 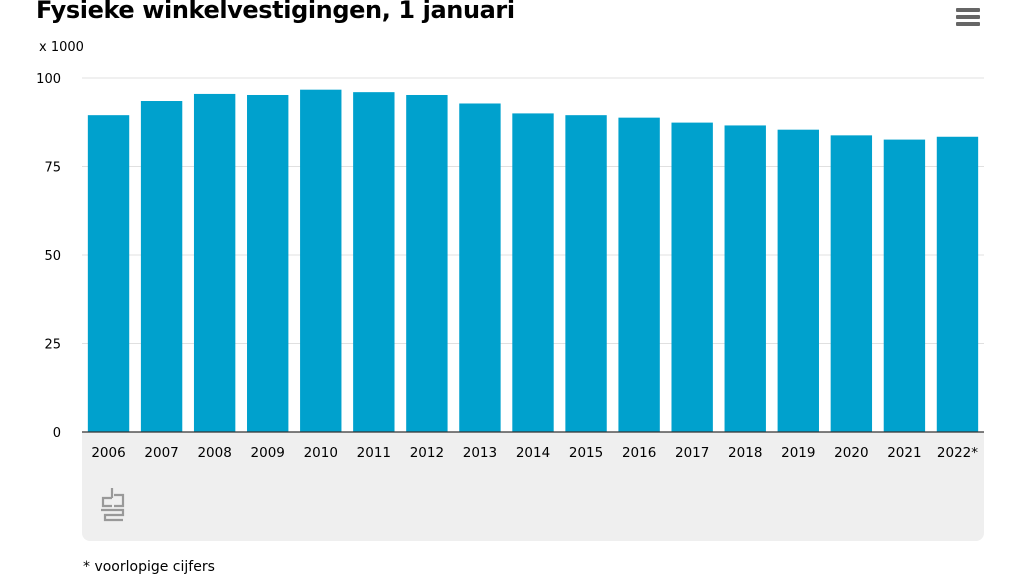 What do you see at coordinates (61, 47) in the screenshot?
I see `y-axis-unit-label: x 1000` at bounding box center [61, 47].